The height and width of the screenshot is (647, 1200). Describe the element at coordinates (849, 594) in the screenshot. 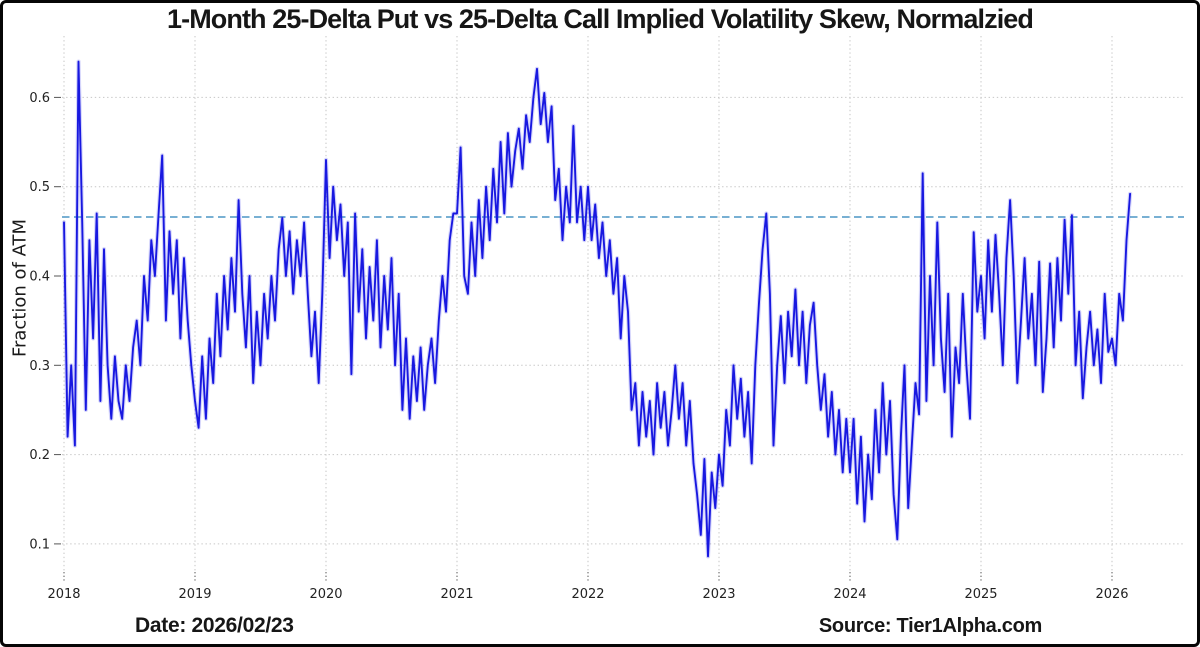

I see `x-tick-label: 2024` at that location.